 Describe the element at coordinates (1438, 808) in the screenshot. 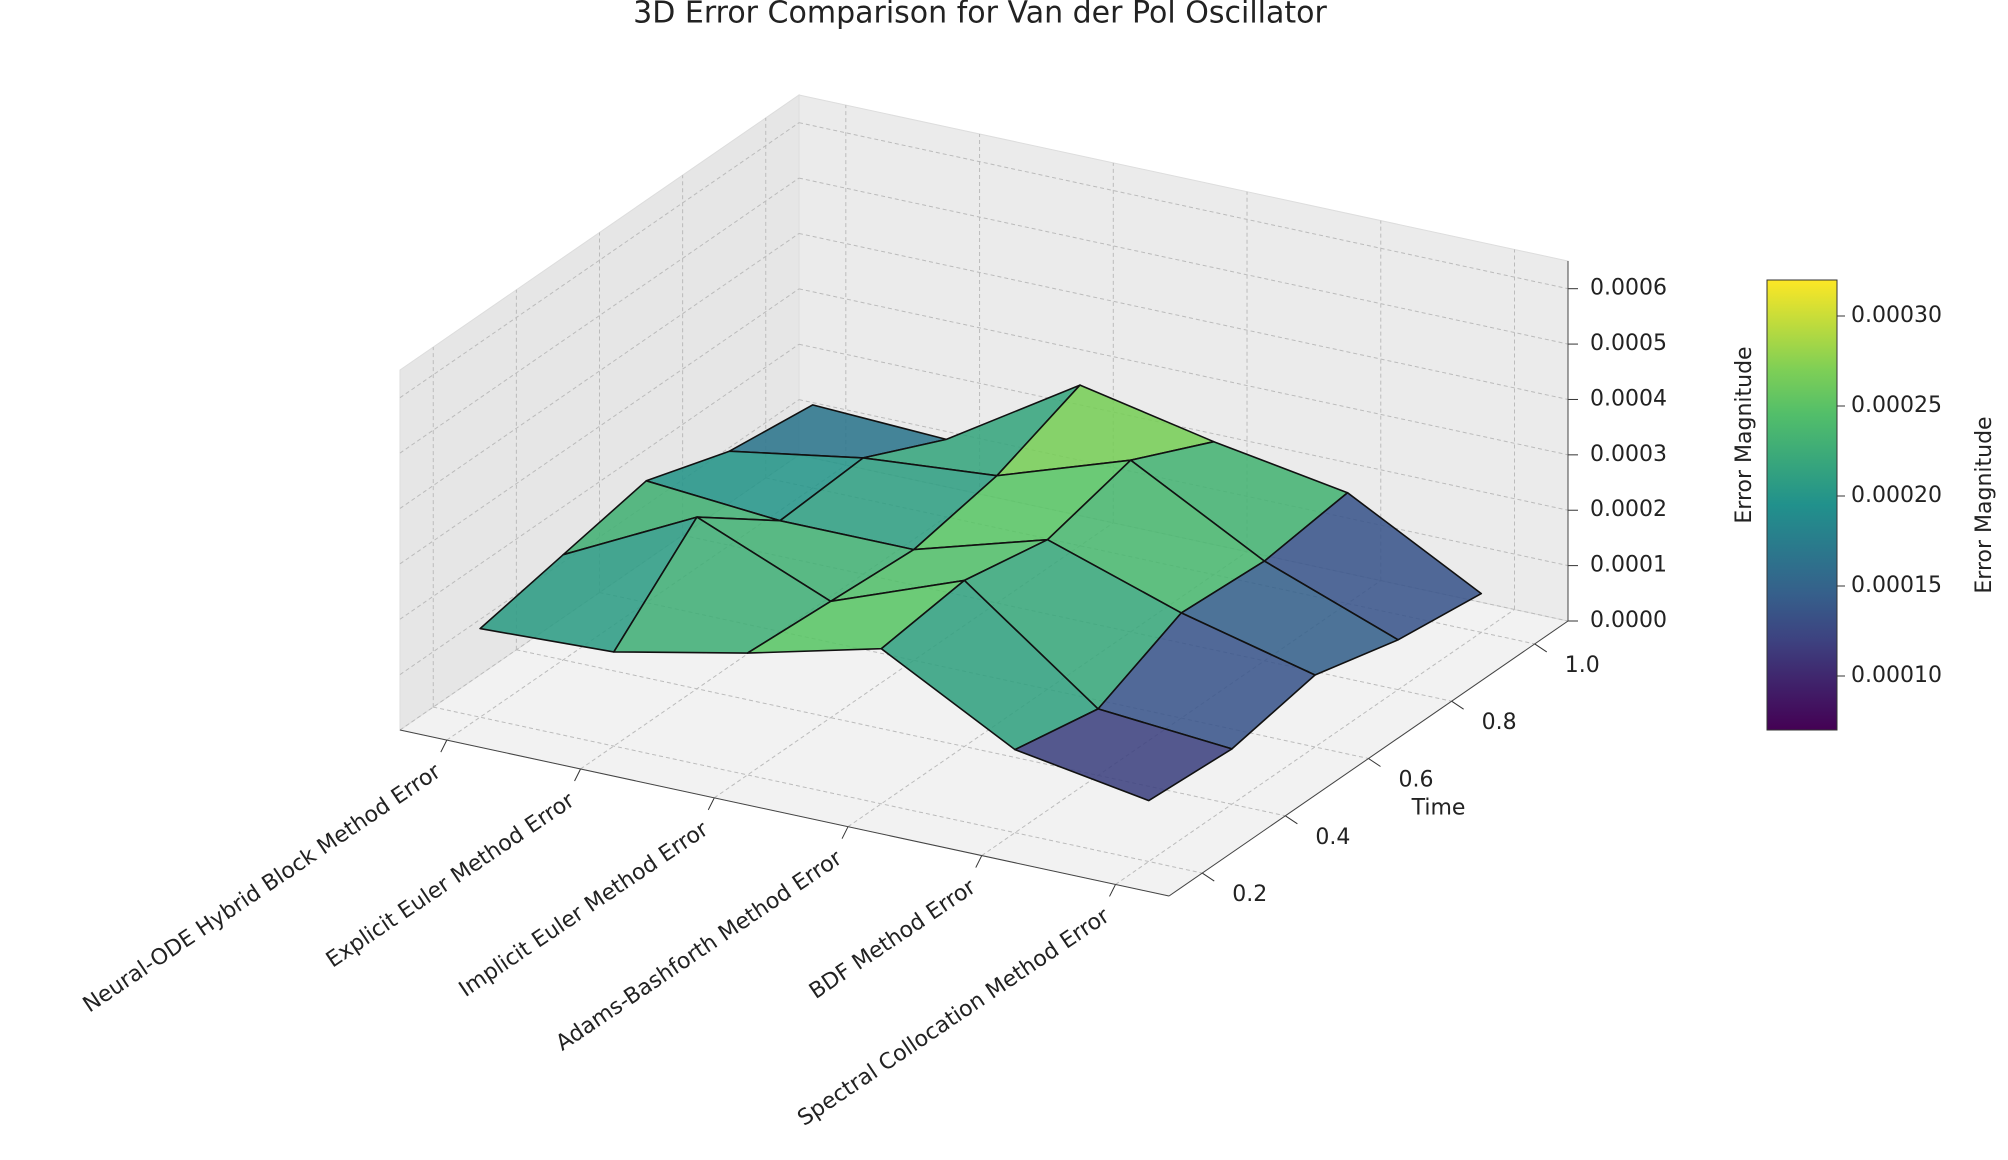

I see `y-axis-title: Time` at that location.